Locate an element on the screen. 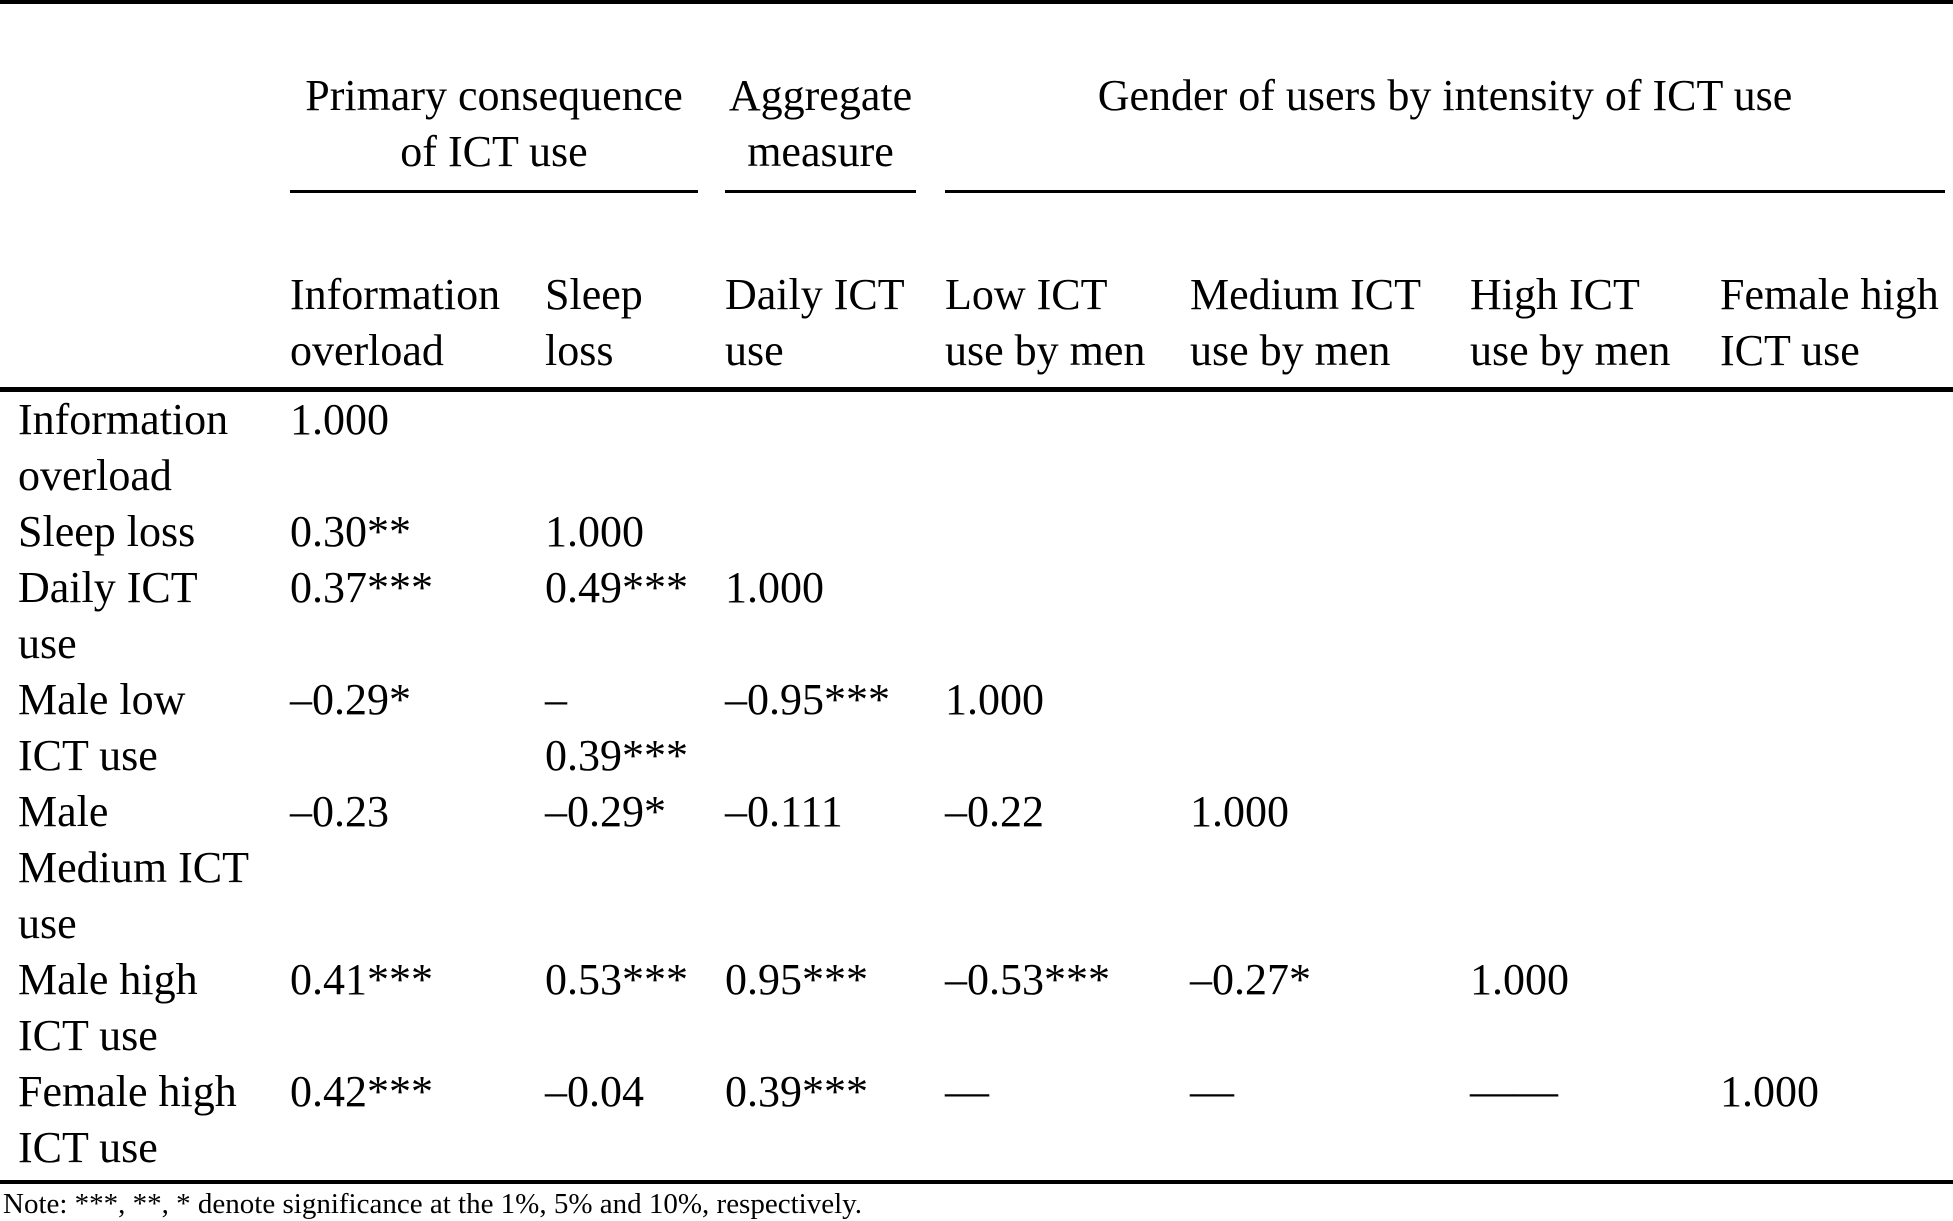 This screenshot has width=1953, height=1221. cell-value: 0.39*** is located at coordinates (835, 1124).